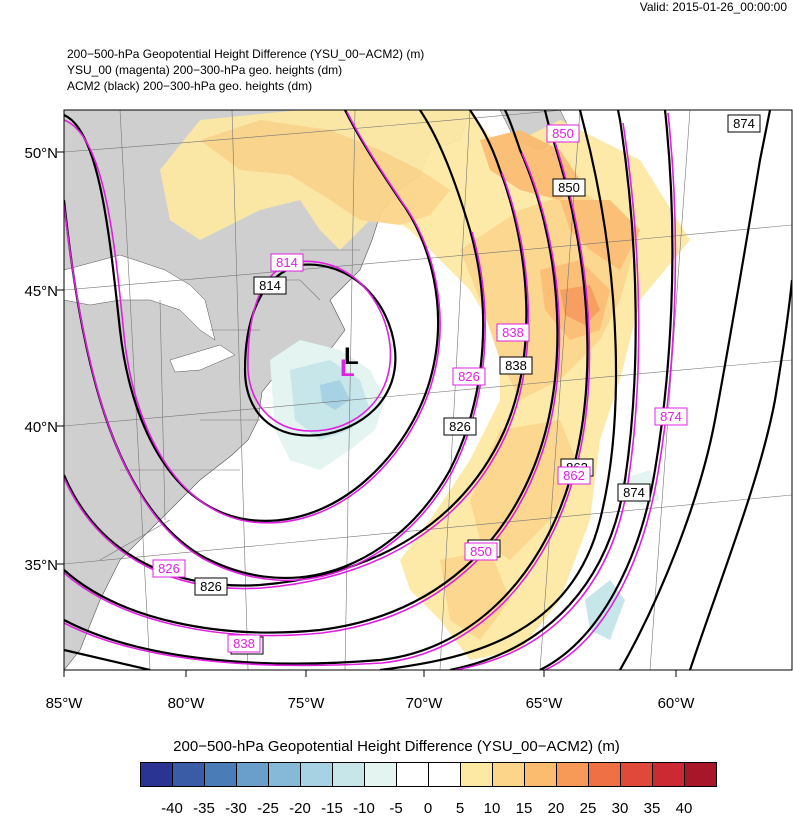 The height and width of the screenshot is (818, 793). What do you see at coordinates (307, 703) in the screenshot?
I see `lon-label: 75°W` at bounding box center [307, 703].